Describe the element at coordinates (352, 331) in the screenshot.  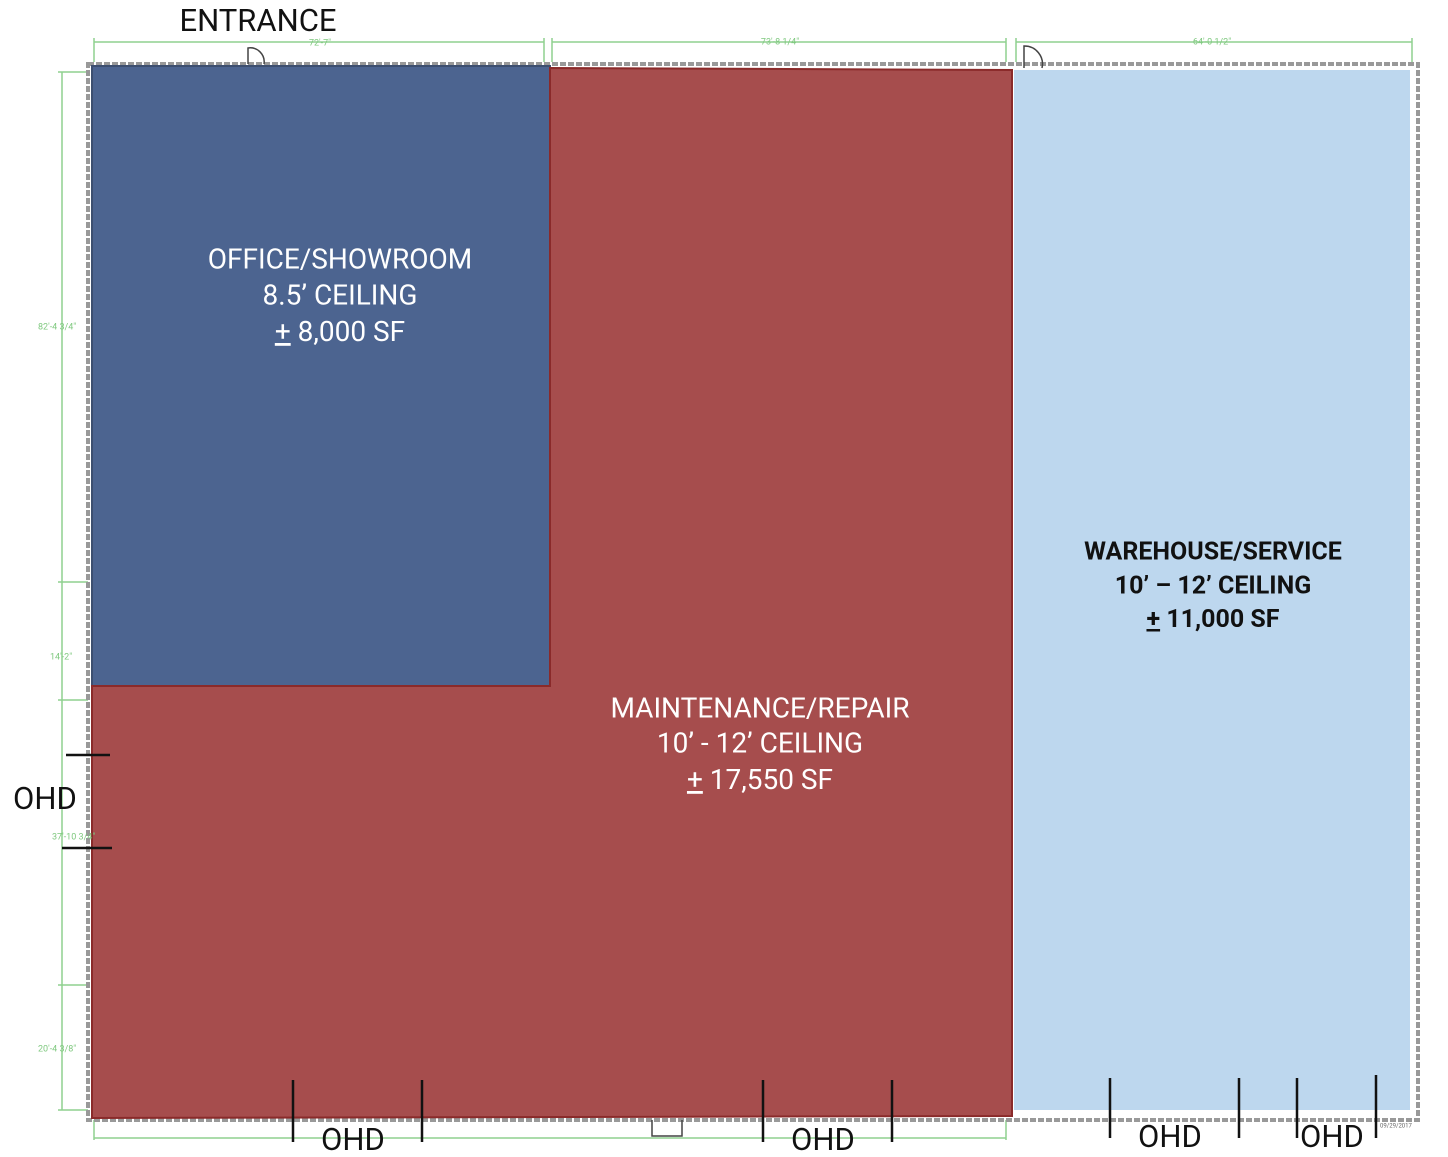
I see `area: 8,000 SF` at that location.